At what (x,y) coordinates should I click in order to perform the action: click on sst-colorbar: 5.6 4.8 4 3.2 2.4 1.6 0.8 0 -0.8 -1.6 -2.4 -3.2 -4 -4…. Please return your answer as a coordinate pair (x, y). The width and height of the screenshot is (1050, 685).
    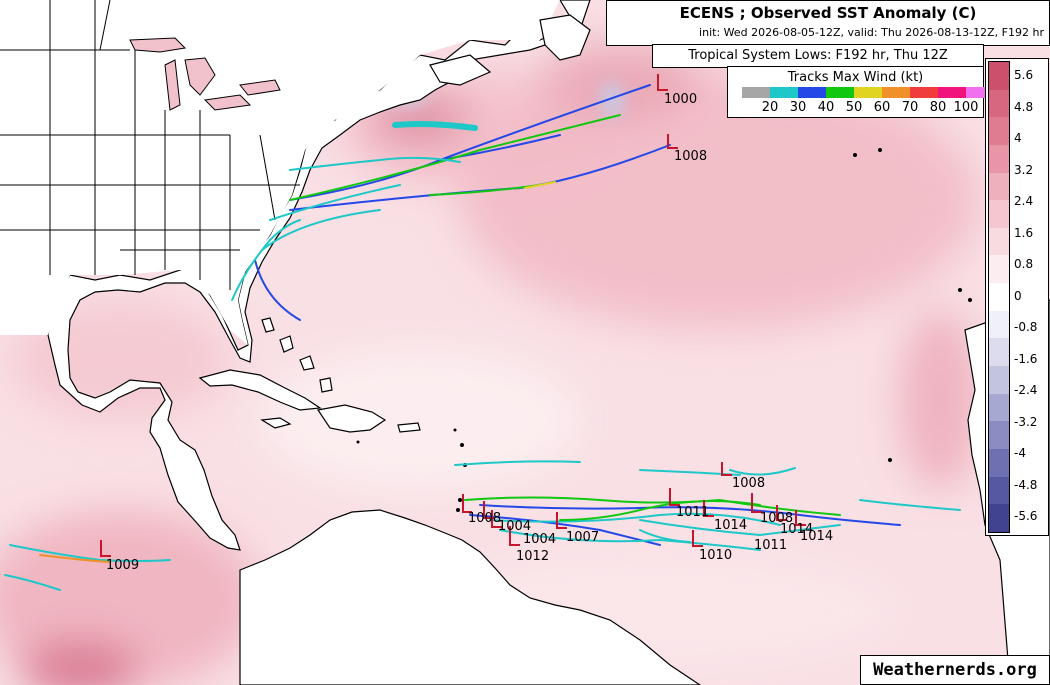
    Looking at the image, I should click on (1017, 297).